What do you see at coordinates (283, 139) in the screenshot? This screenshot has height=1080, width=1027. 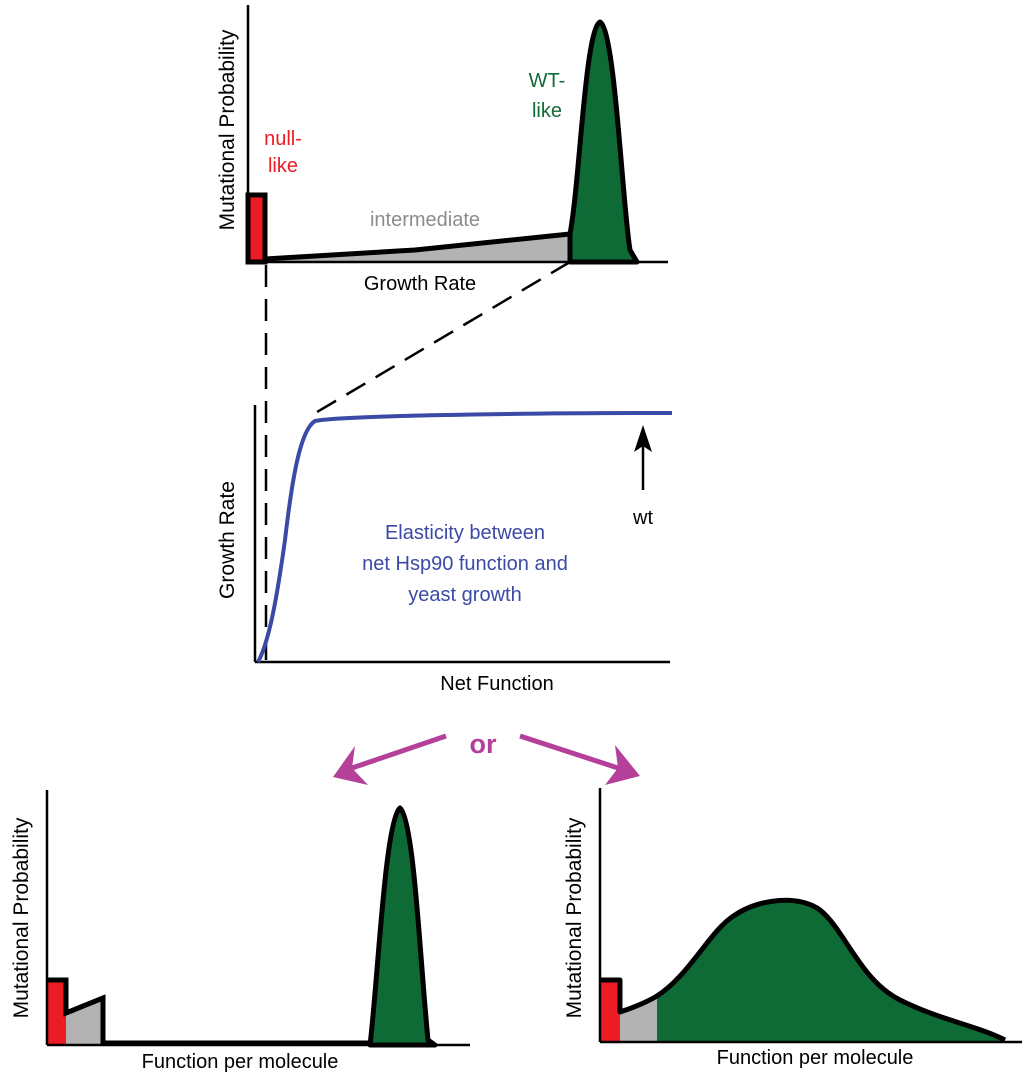 I see `null-like-label: null-` at bounding box center [283, 139].